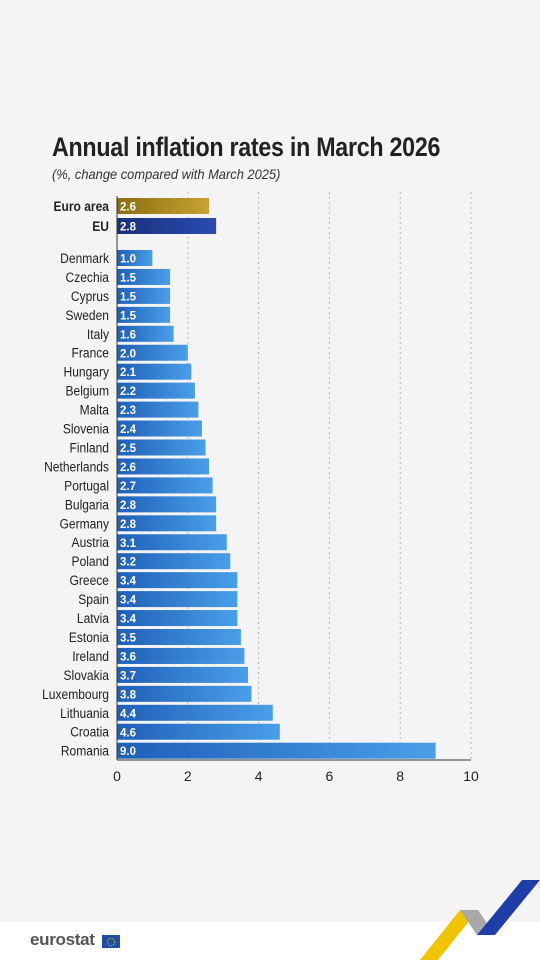  Describe the element at coordinates (166, 174) in the screenshot. I see `chart-subtitle: (%, change compared with March 2025)` at that location.